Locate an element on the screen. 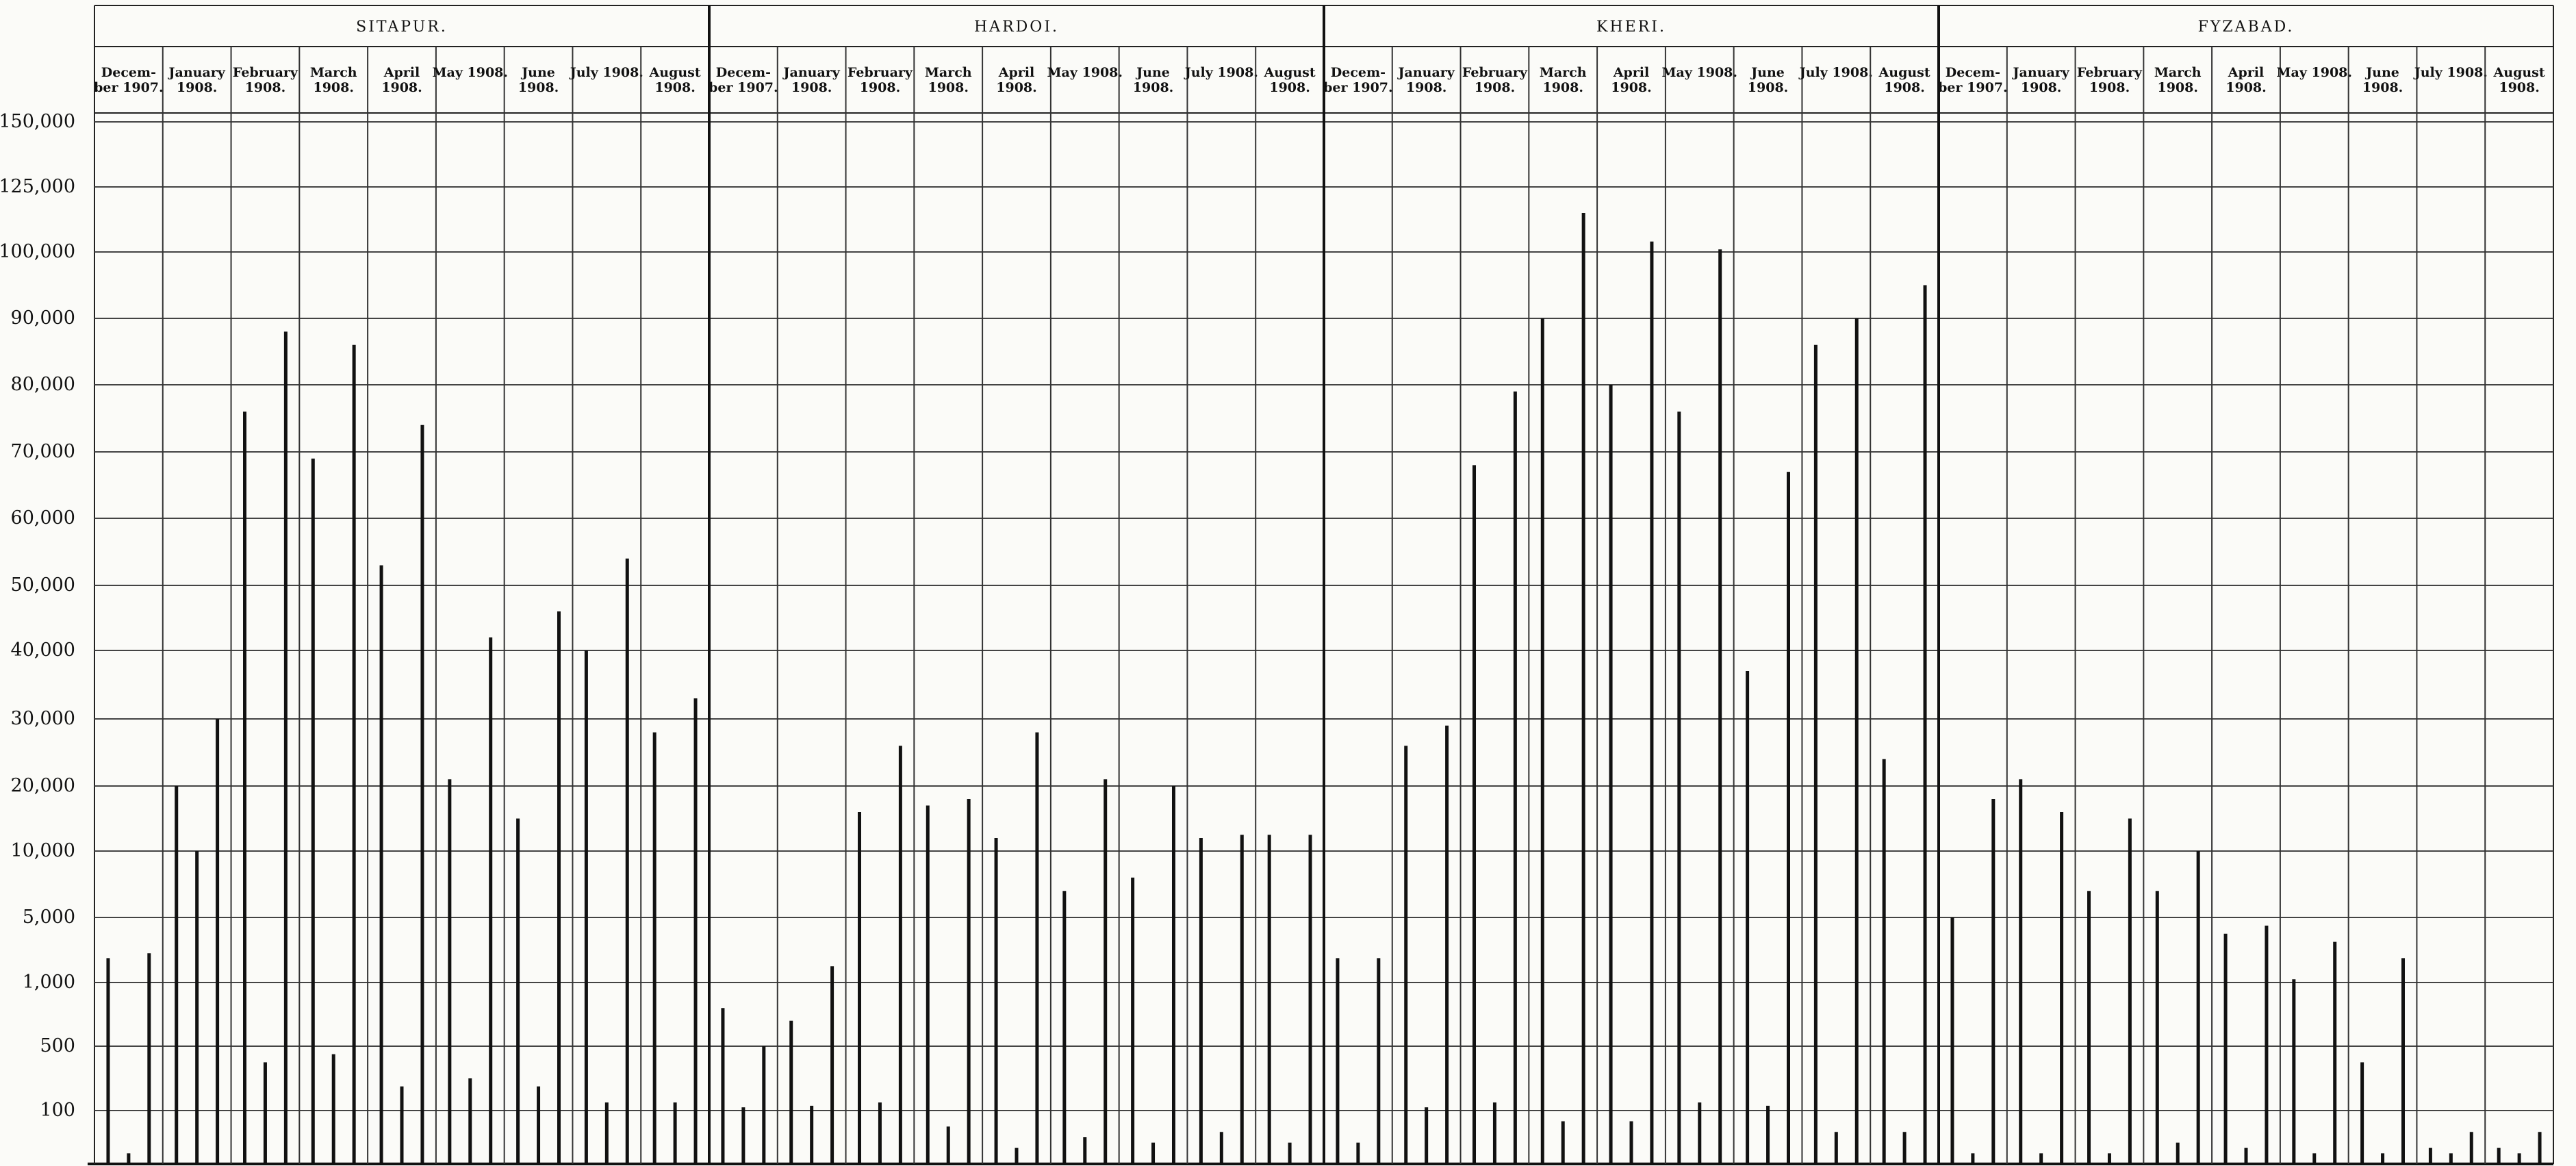 Image resolution: width=2576 pixels, height=1166 pixels. y-tick-label: 500 is located at coordinates (58, 1045).